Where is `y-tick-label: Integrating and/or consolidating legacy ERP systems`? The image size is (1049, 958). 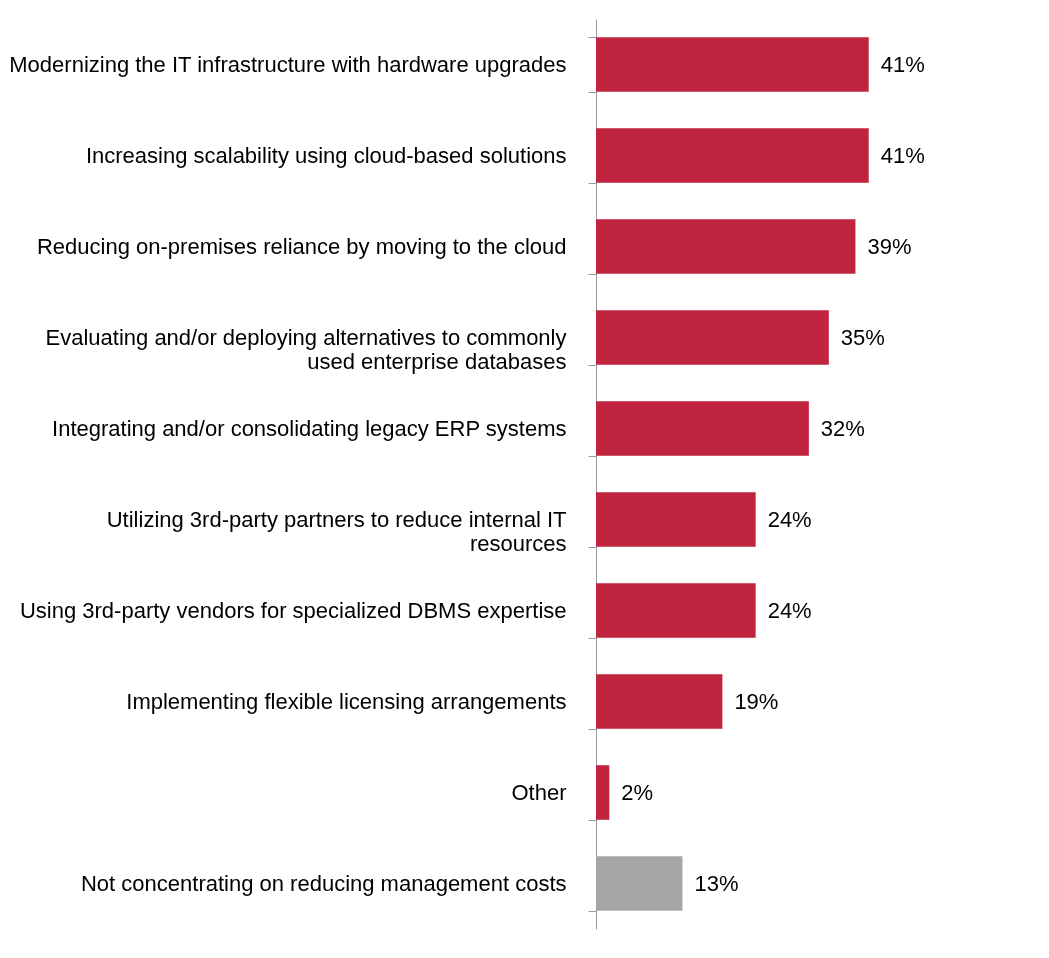 y-tick-label: Integrating and/or consolidating legacy ERP systems is located at coordinates (309, 428).